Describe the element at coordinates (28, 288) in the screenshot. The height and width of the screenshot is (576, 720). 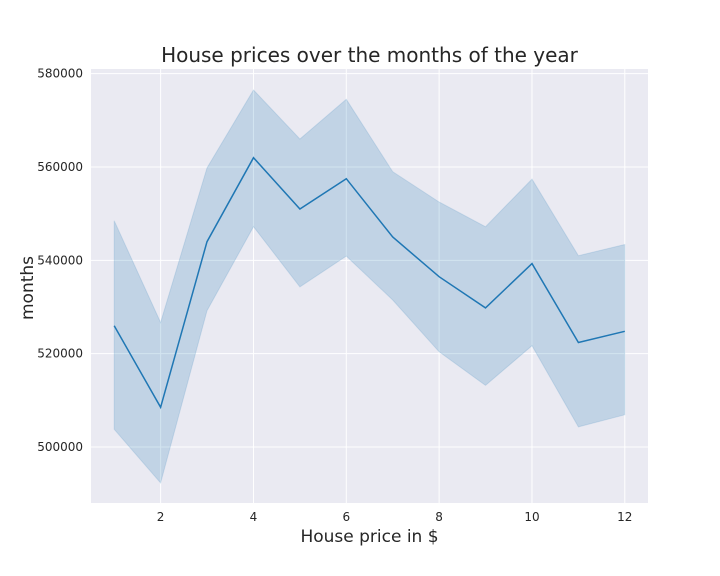
I see `y-axis-label: months` at that location.